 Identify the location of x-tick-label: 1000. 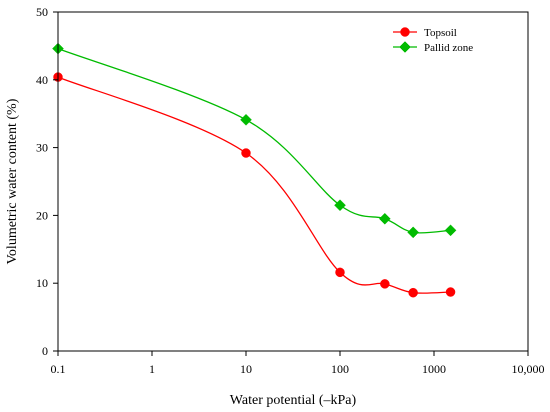
(434, 369).